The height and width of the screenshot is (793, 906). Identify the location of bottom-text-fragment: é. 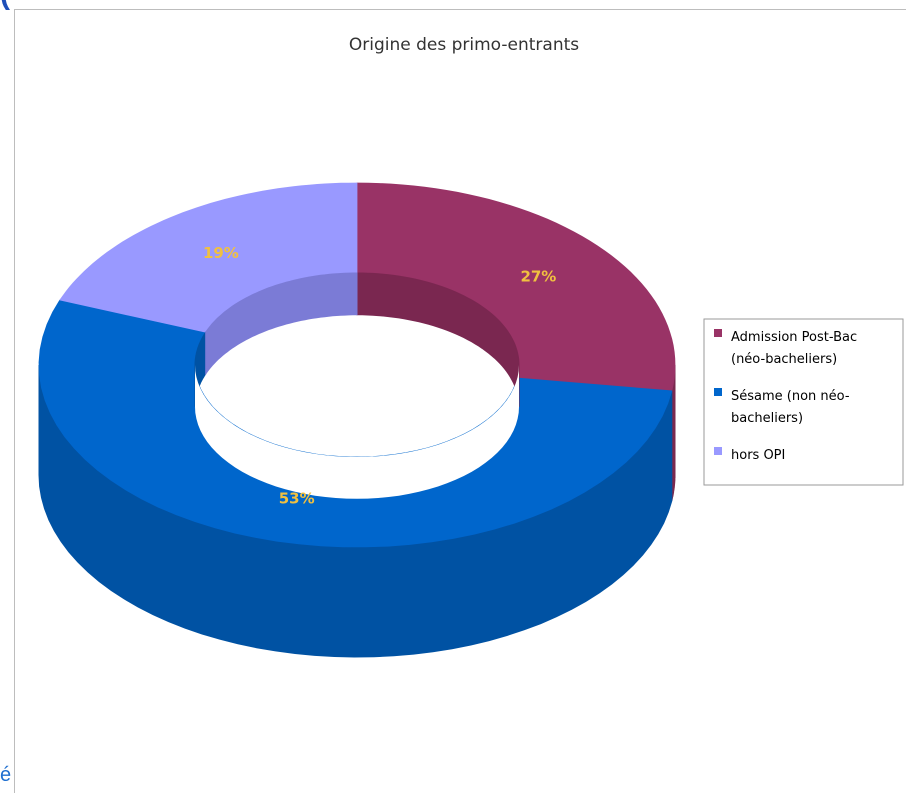
(6, 775).